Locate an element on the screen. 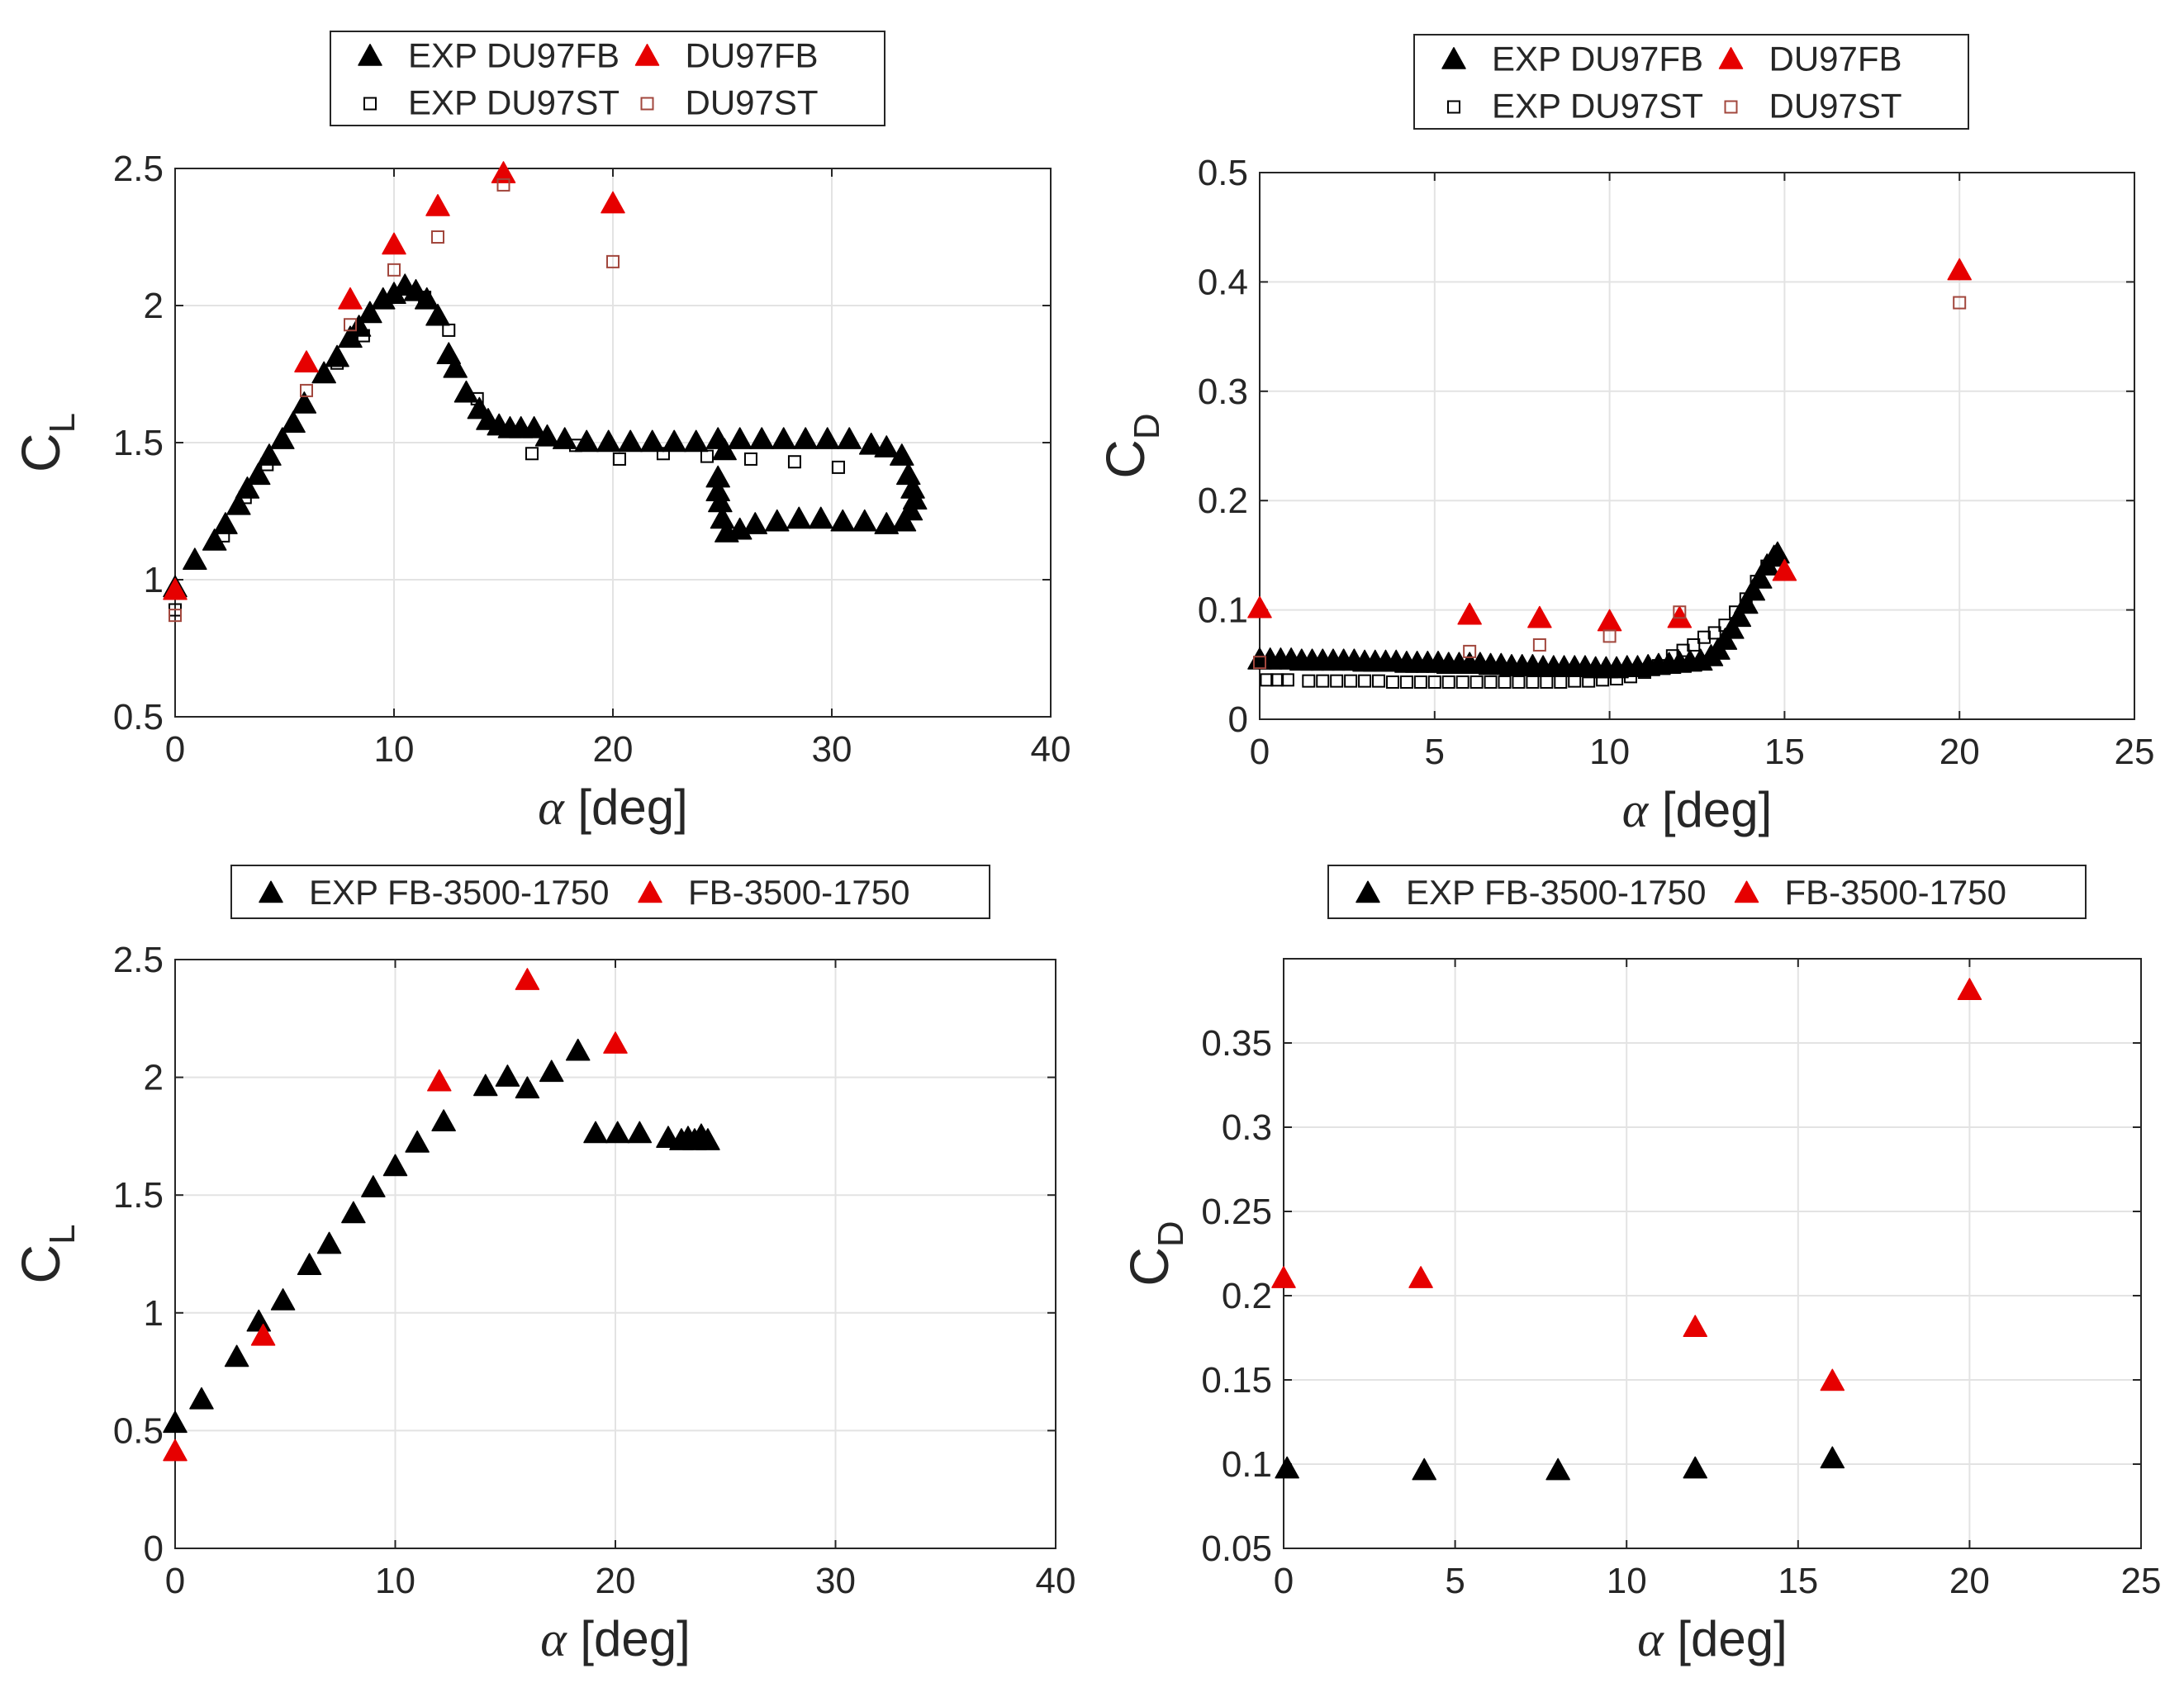  legend-box is located at coordinates (1707, 892).